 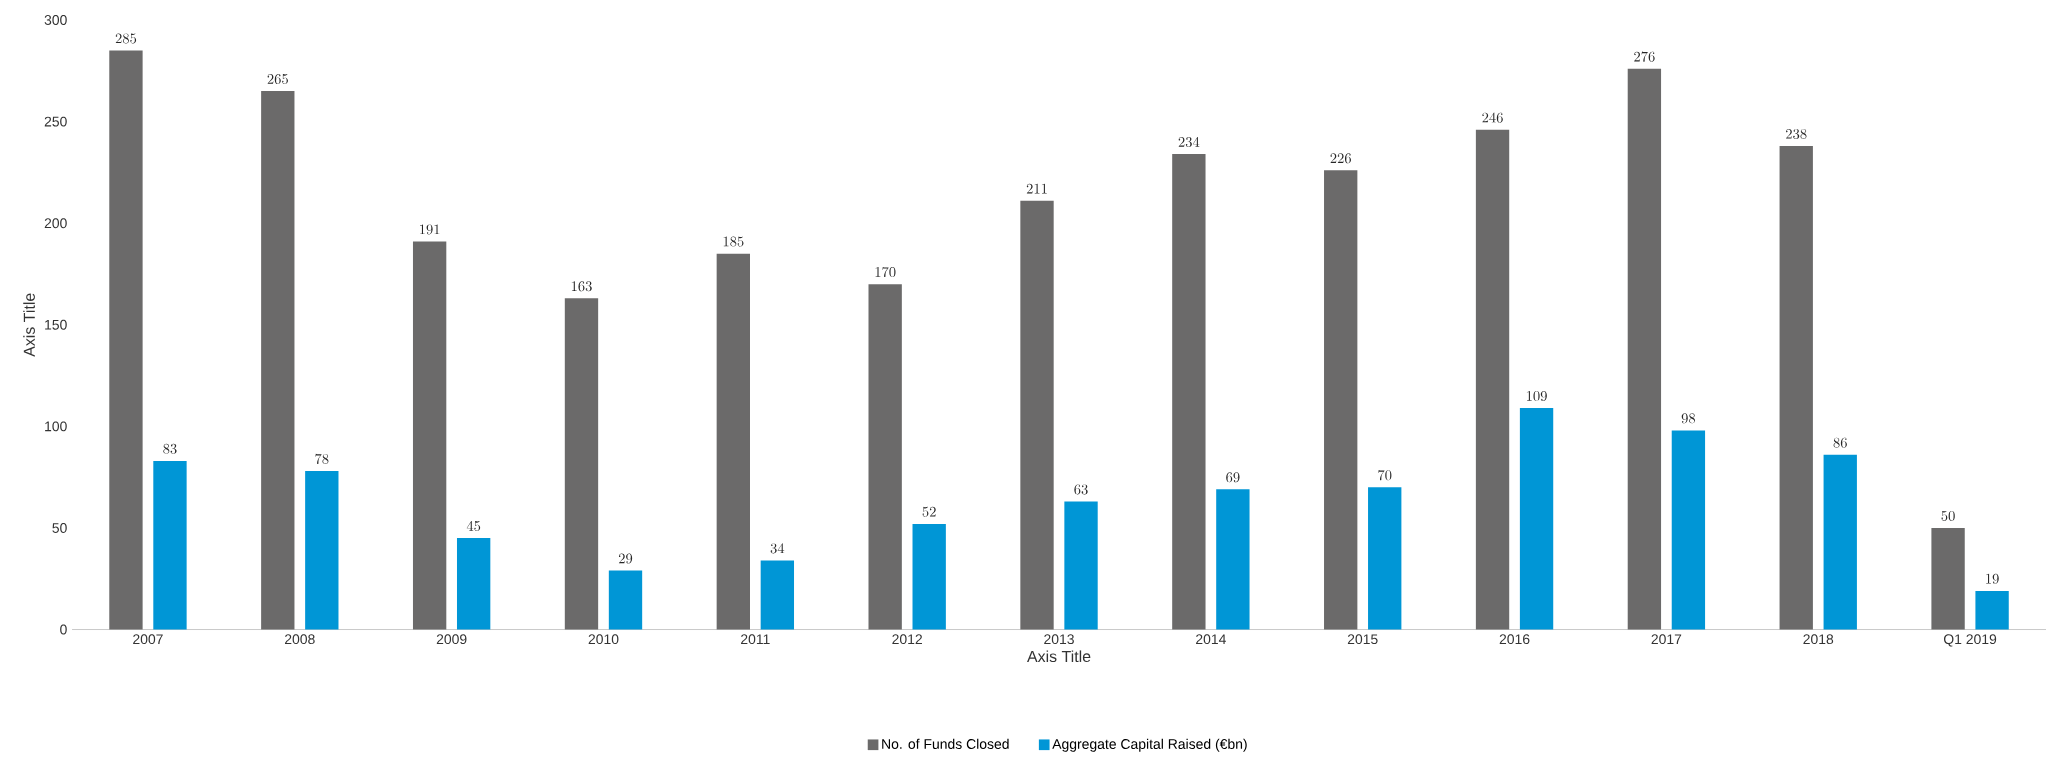 What do you see at coordinates (29, 325) in the screenshot?
I see `y-axis-title: Axis Title` at bounding box center [29, 325].